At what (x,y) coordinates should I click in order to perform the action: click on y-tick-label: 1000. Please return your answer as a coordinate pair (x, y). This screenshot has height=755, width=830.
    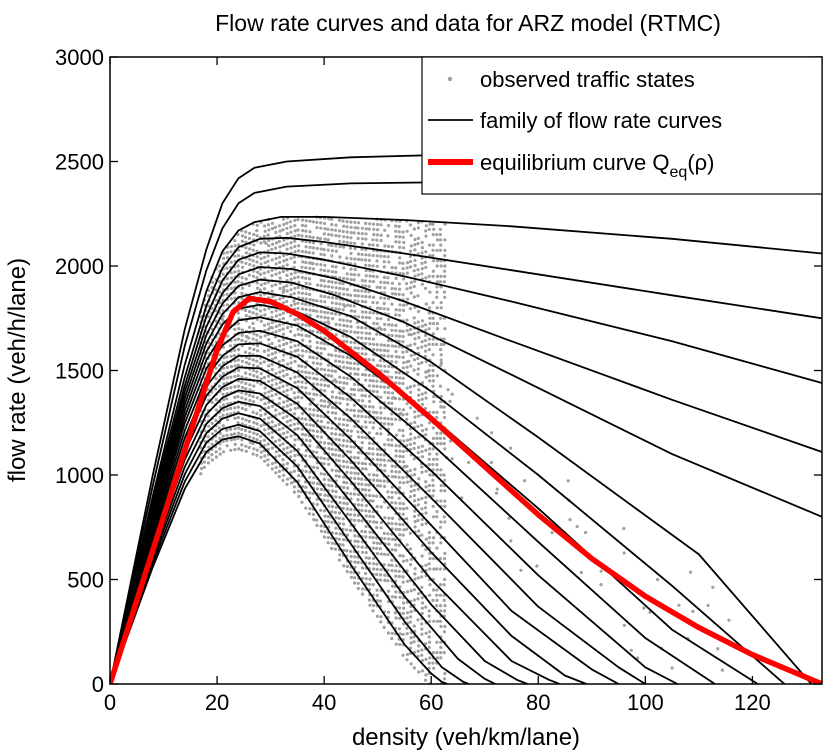
    Looking at the image, I should click on (79, 475).